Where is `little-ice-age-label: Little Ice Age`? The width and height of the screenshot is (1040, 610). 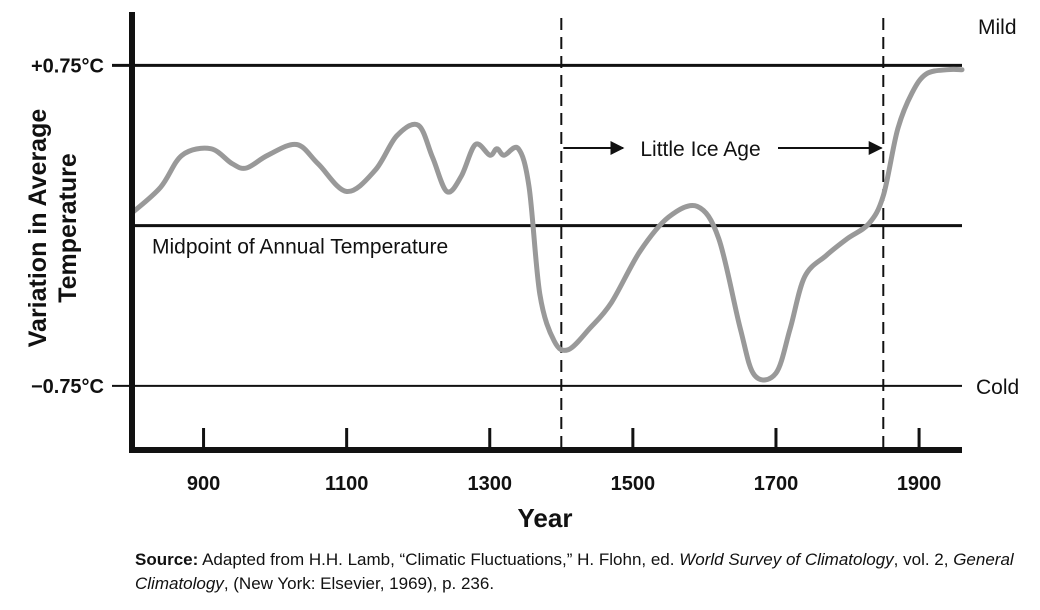
little-ice-age-label: Little Ice Age is located at coordinates (700, 149).